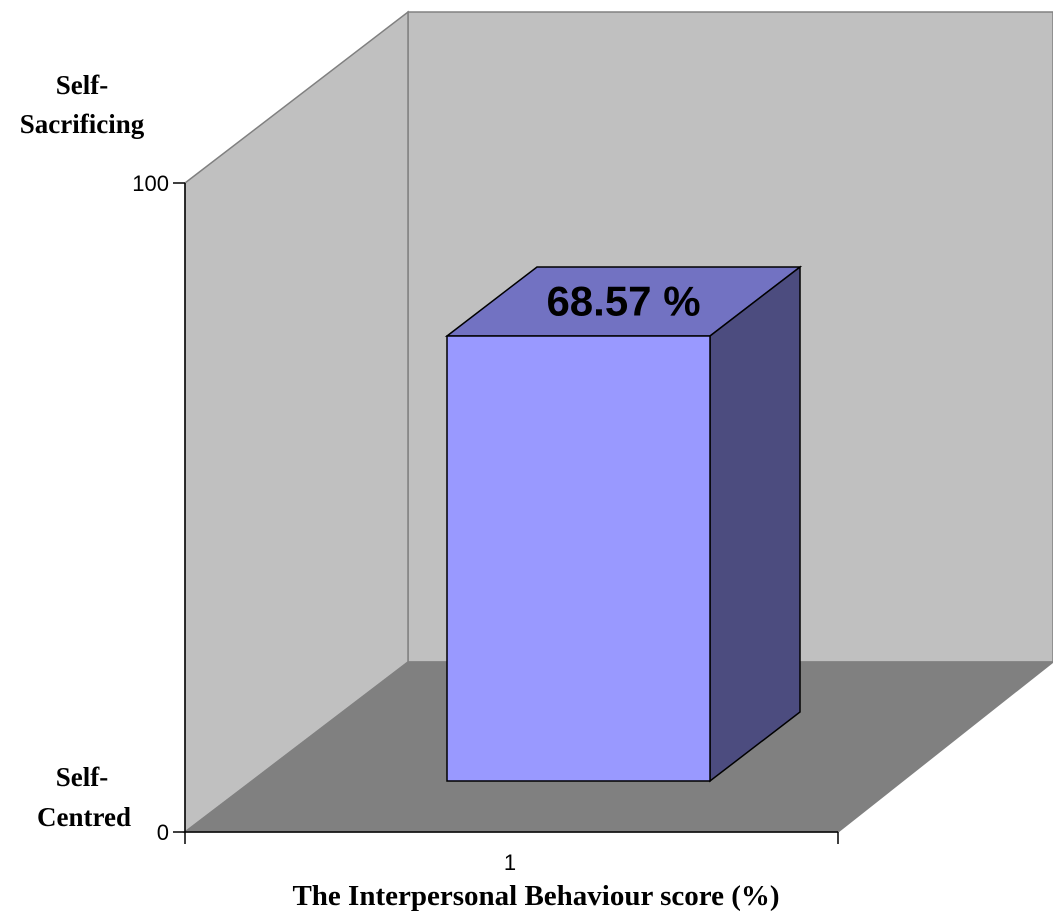 Image resolution: width=1053 pixels, height=916 pixels. I want to click on bar-data-label: 68.57 %, so click(623, 300).